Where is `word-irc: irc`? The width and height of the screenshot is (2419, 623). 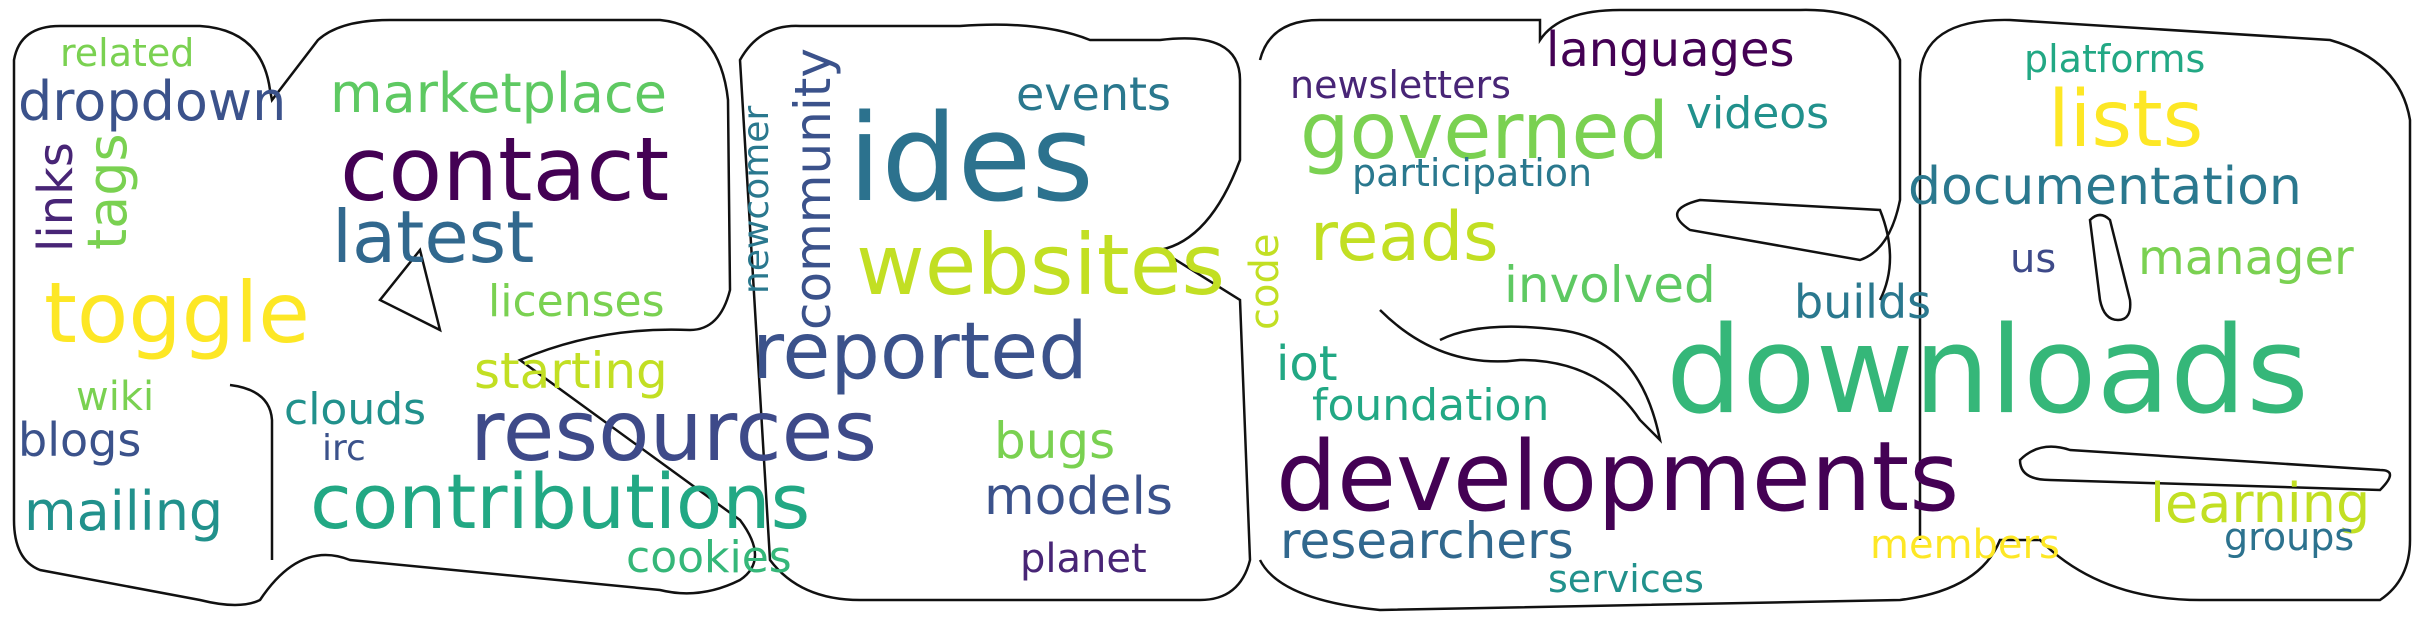
word-irc: irc is located at coordinates (344, 448).